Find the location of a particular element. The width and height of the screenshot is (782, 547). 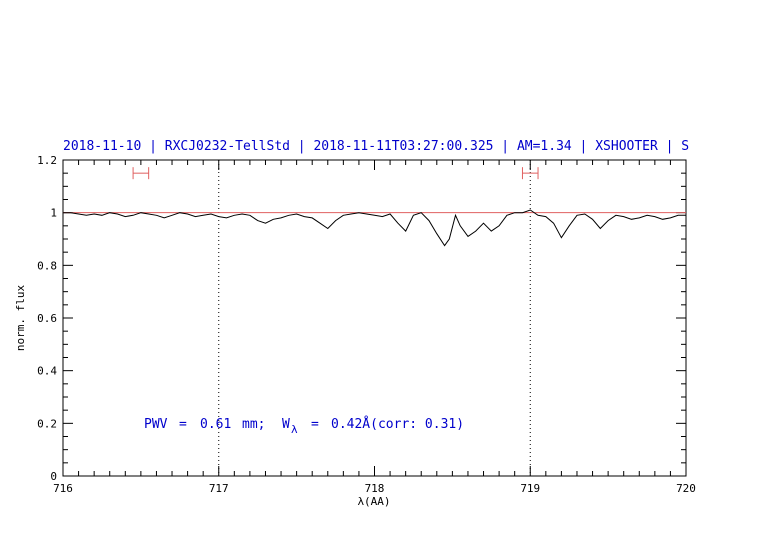

w-symbol: W is located at coordinates (286, 424).